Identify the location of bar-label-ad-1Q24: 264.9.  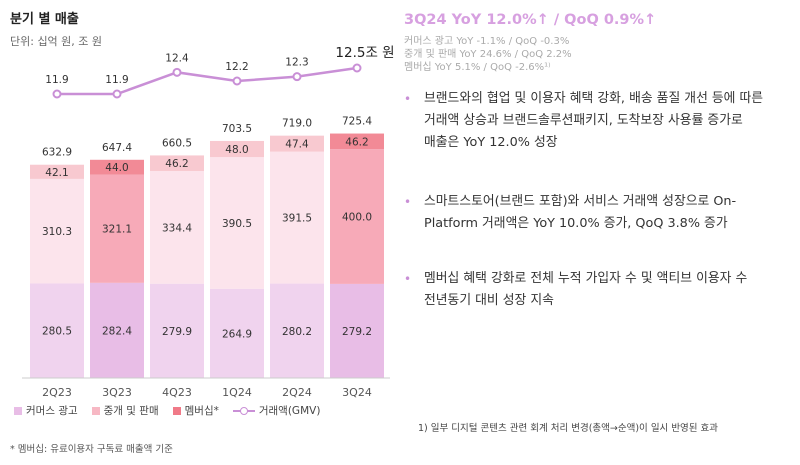
(237, 334).